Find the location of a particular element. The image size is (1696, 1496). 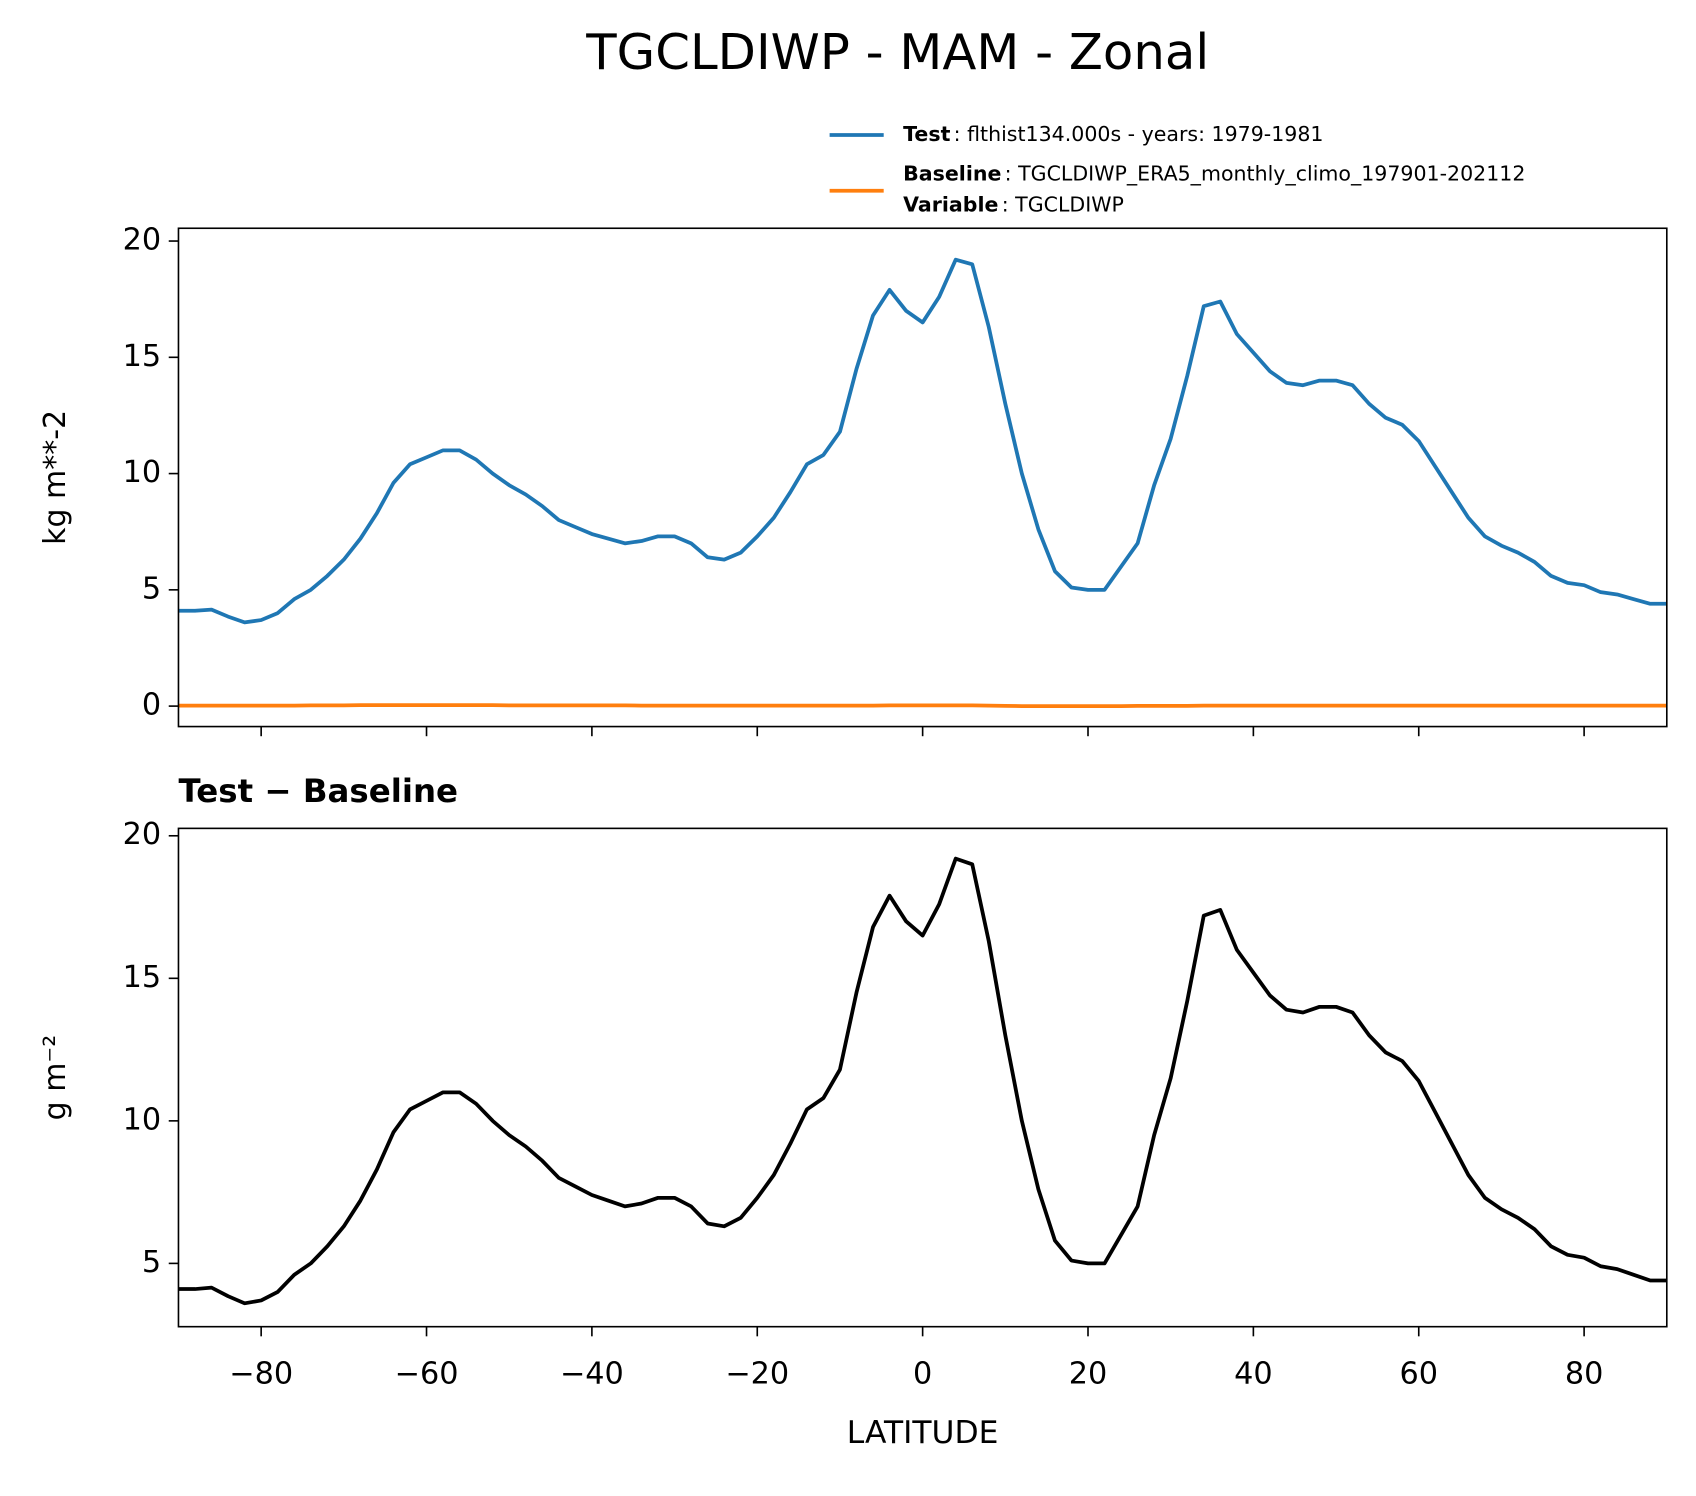

chart-title: TGCLDIWP - MAM - Zonal is located at coordinates (897, 52).